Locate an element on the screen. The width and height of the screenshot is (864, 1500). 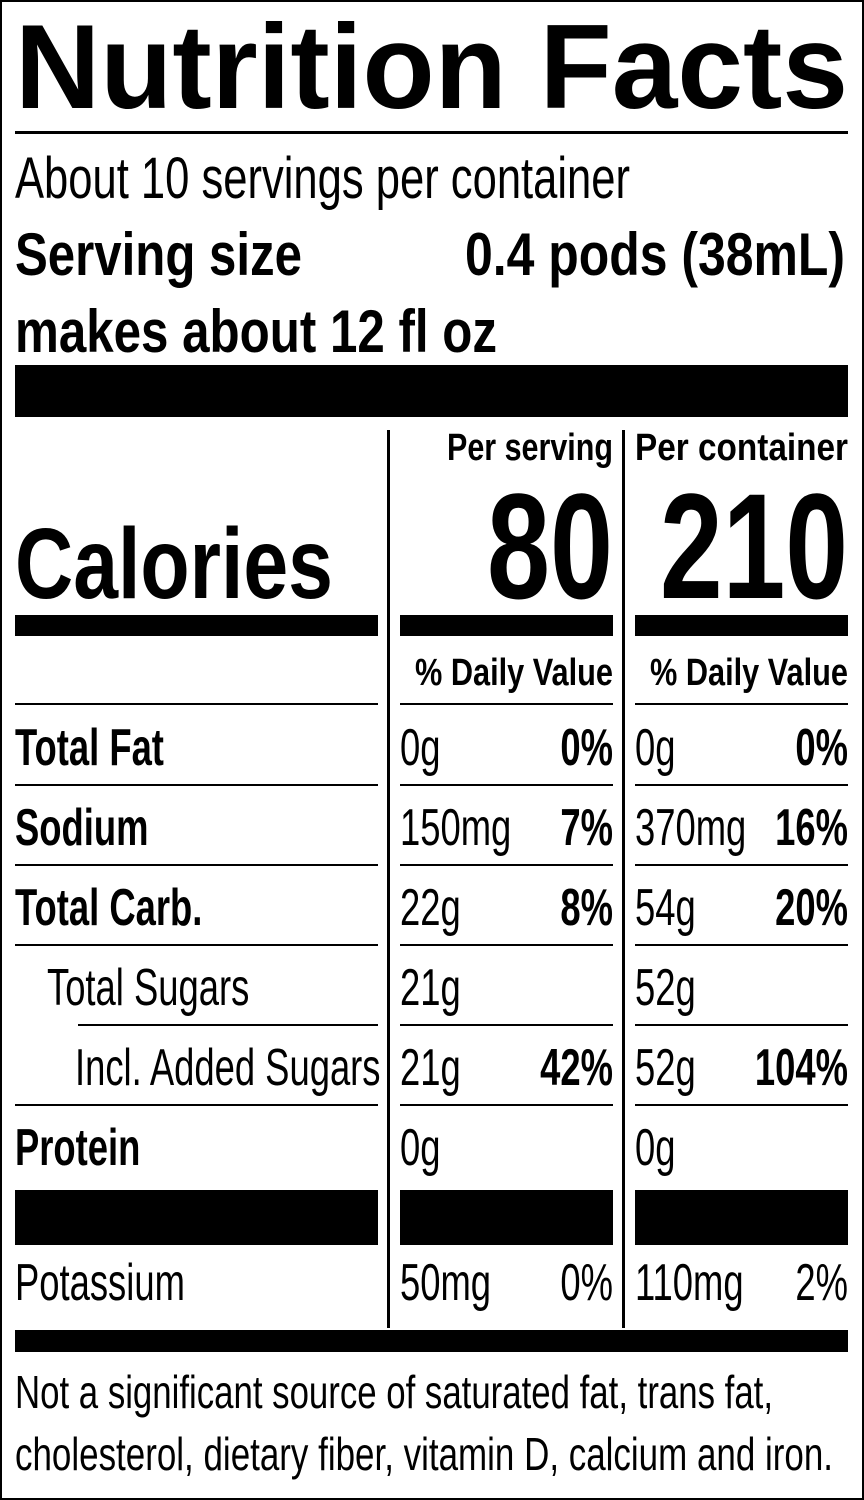
daily-value: 20% is located at coordinates (811, 906).